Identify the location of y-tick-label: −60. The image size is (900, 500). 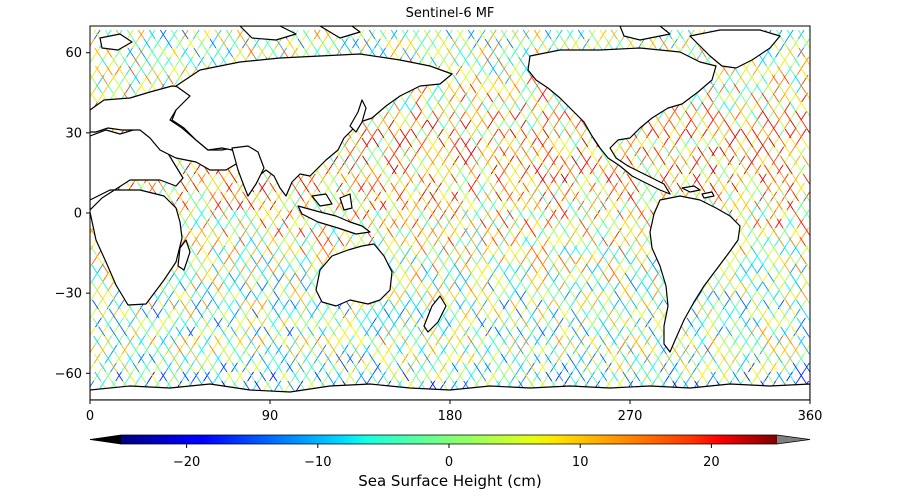
(68, 374).